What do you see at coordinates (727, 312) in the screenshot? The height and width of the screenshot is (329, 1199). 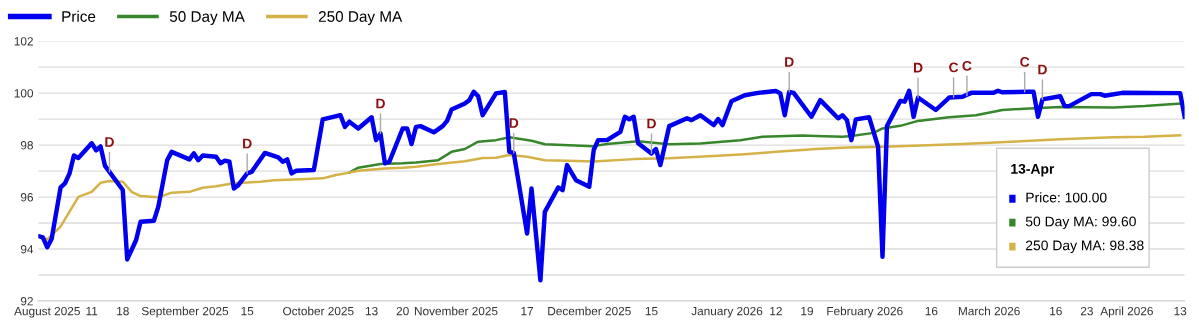 I see `x-tick-label: January 2026` at bounding box center [727, 312].